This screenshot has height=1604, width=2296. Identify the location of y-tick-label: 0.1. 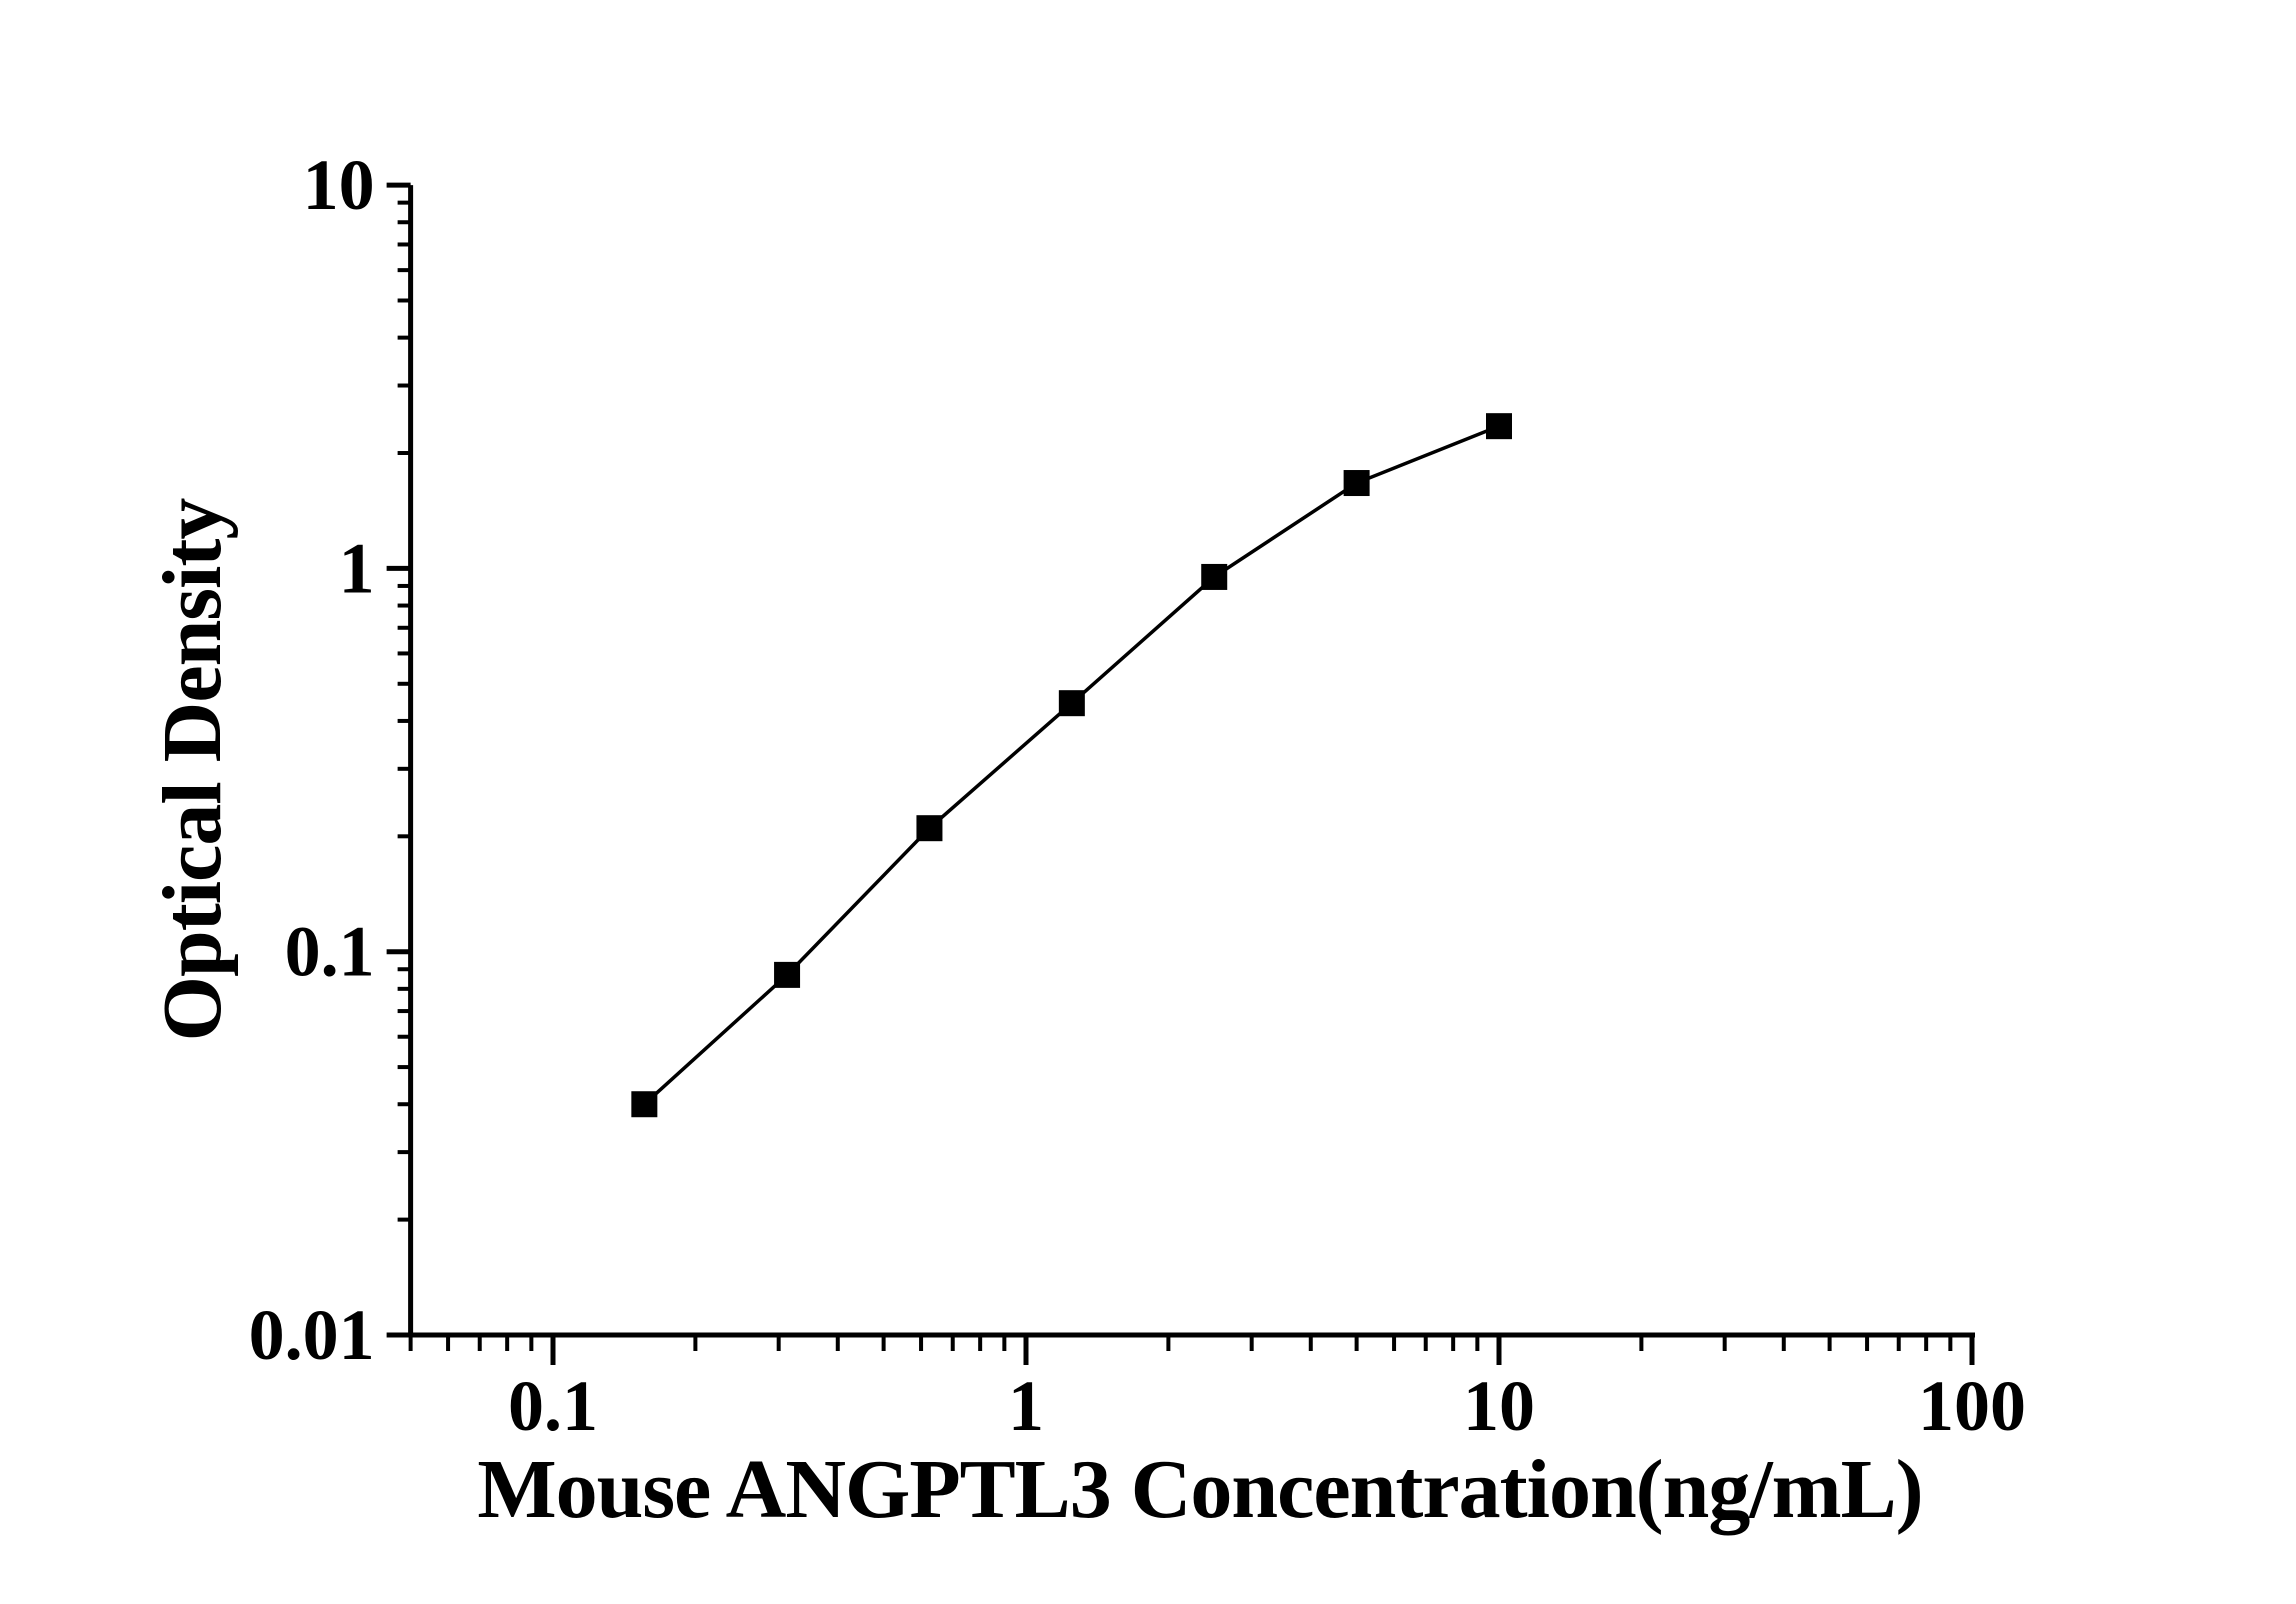
(330, 952).